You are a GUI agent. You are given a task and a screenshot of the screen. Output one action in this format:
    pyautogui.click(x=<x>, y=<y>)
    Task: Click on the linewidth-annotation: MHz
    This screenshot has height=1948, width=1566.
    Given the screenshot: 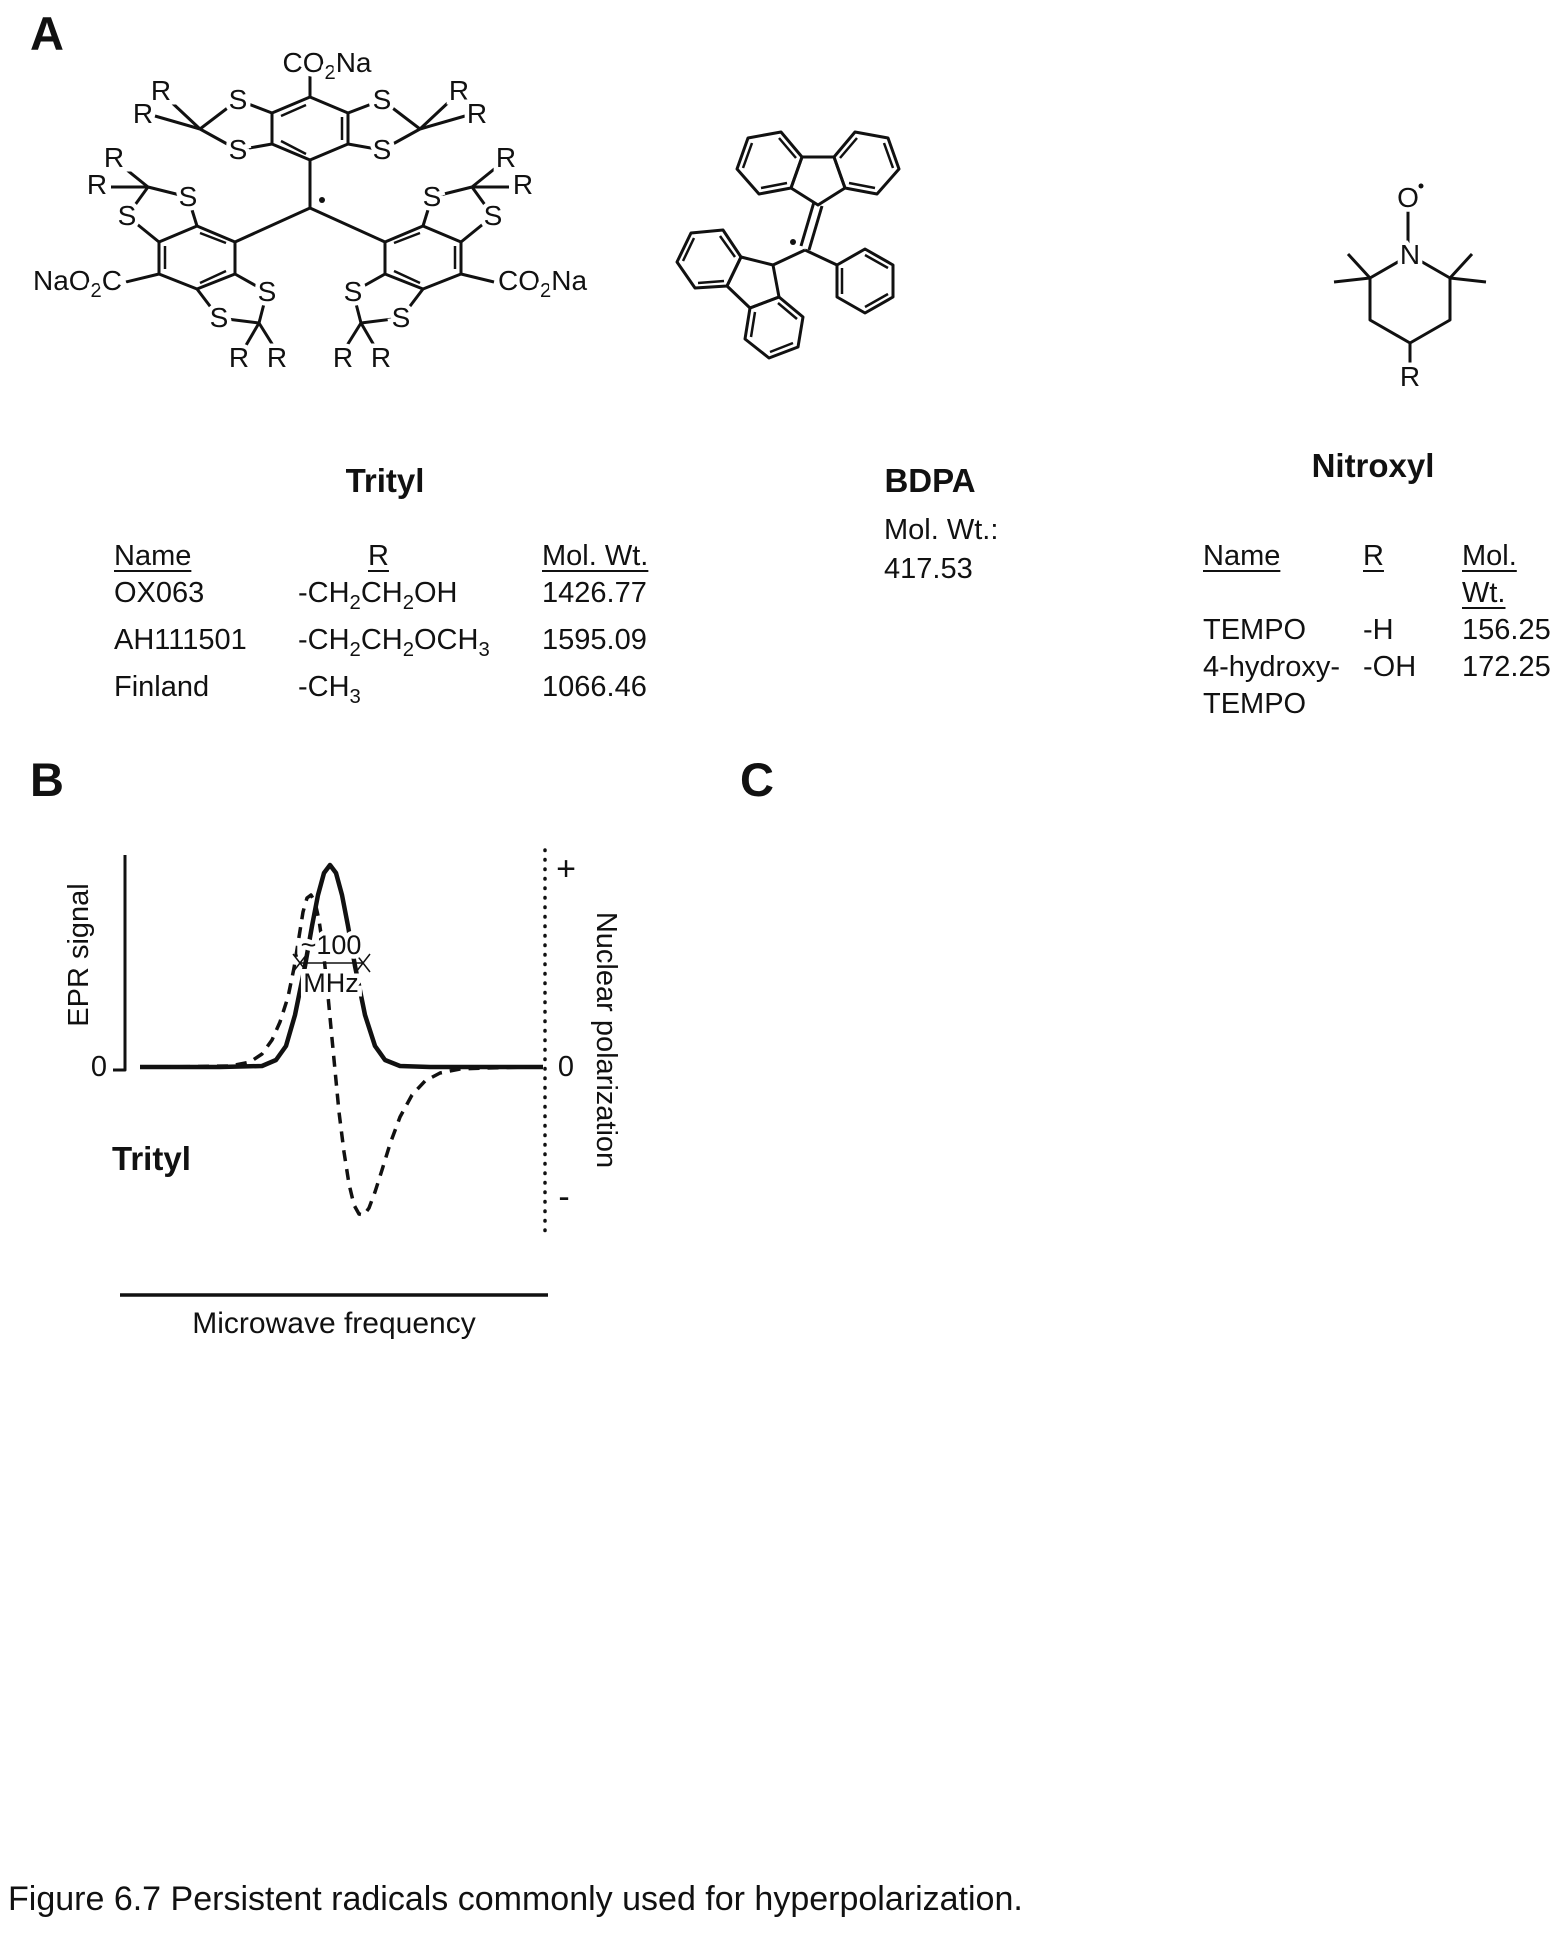 What is the action you would take?
    pyautogui.click(x=331, y=983)
    